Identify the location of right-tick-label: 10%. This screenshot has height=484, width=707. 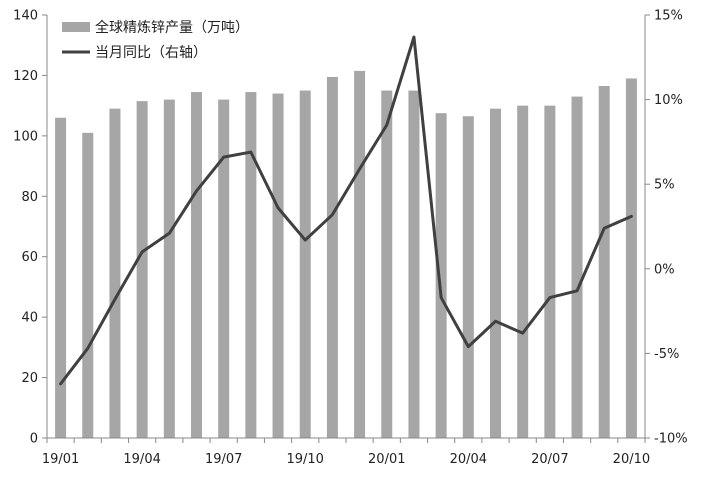
(668, 100).